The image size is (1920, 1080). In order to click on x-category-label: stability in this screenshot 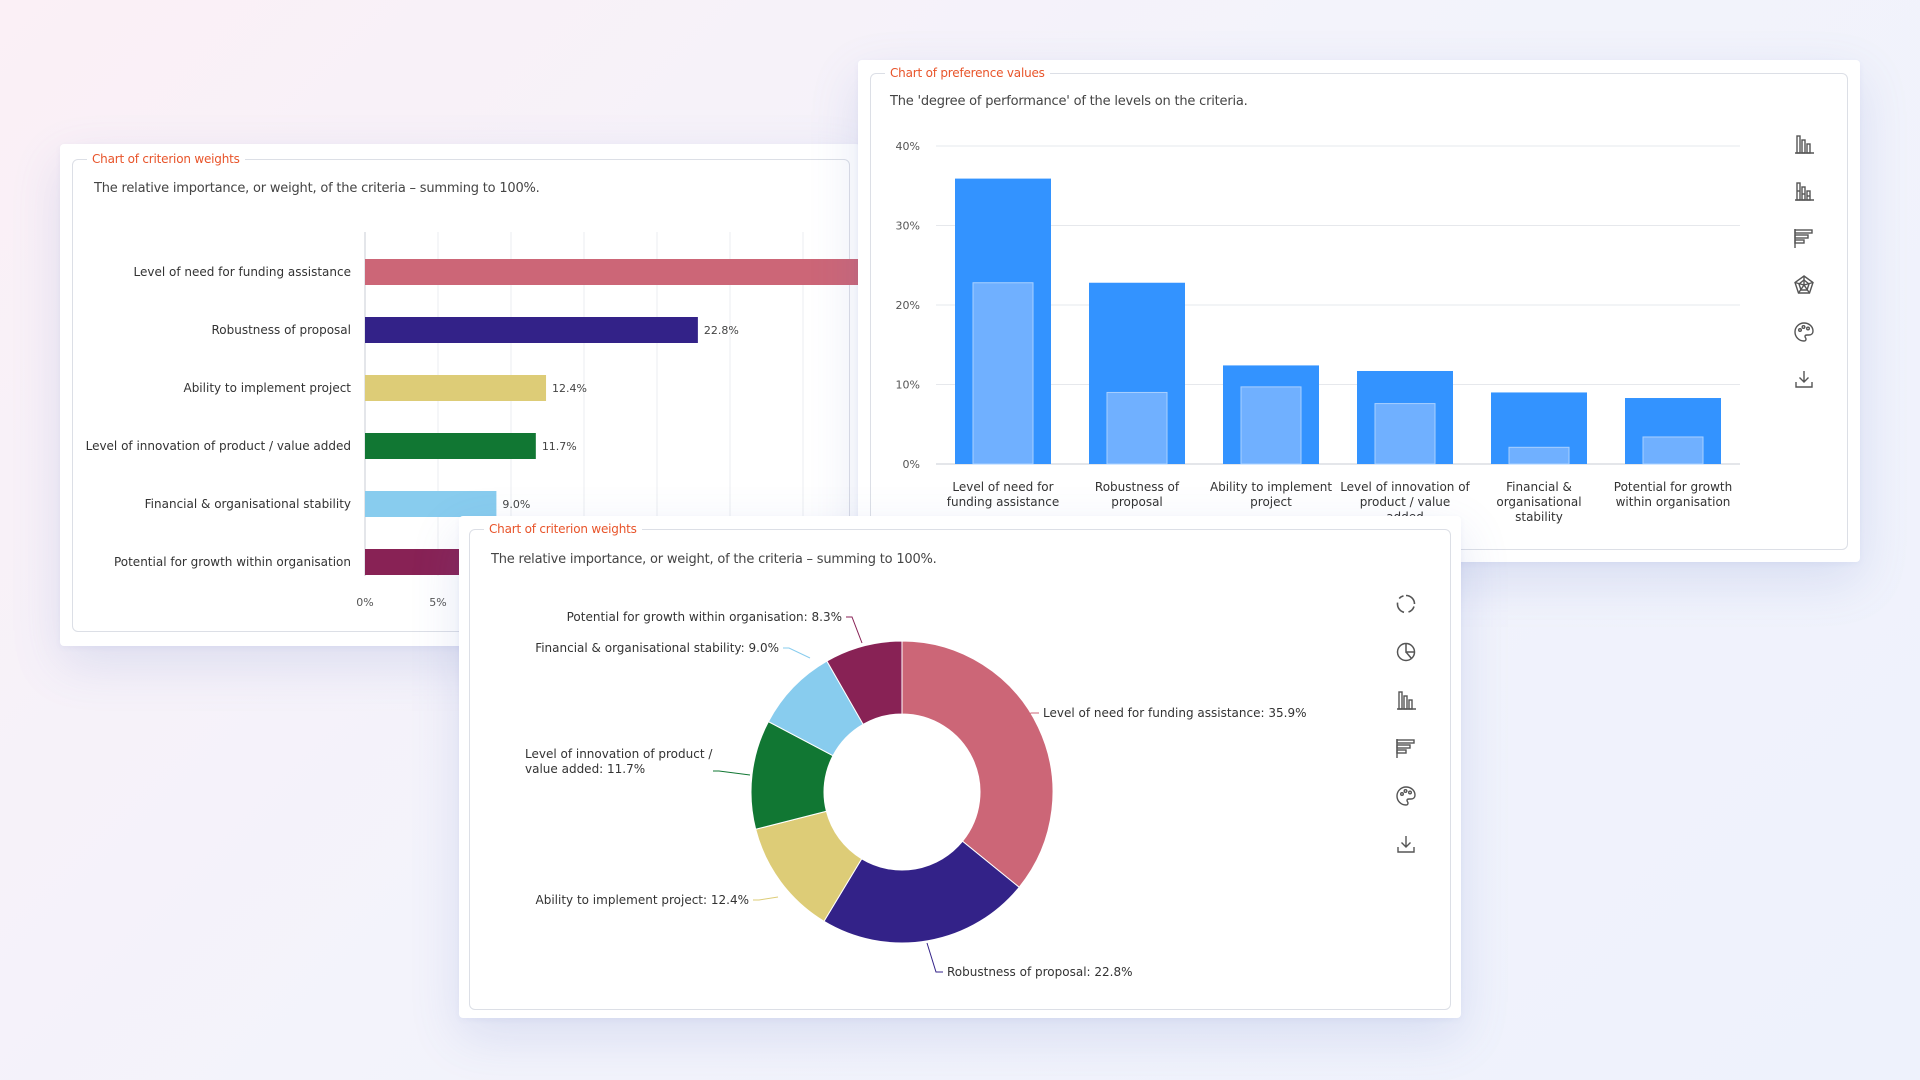, I will do `click(1539, 517)`.